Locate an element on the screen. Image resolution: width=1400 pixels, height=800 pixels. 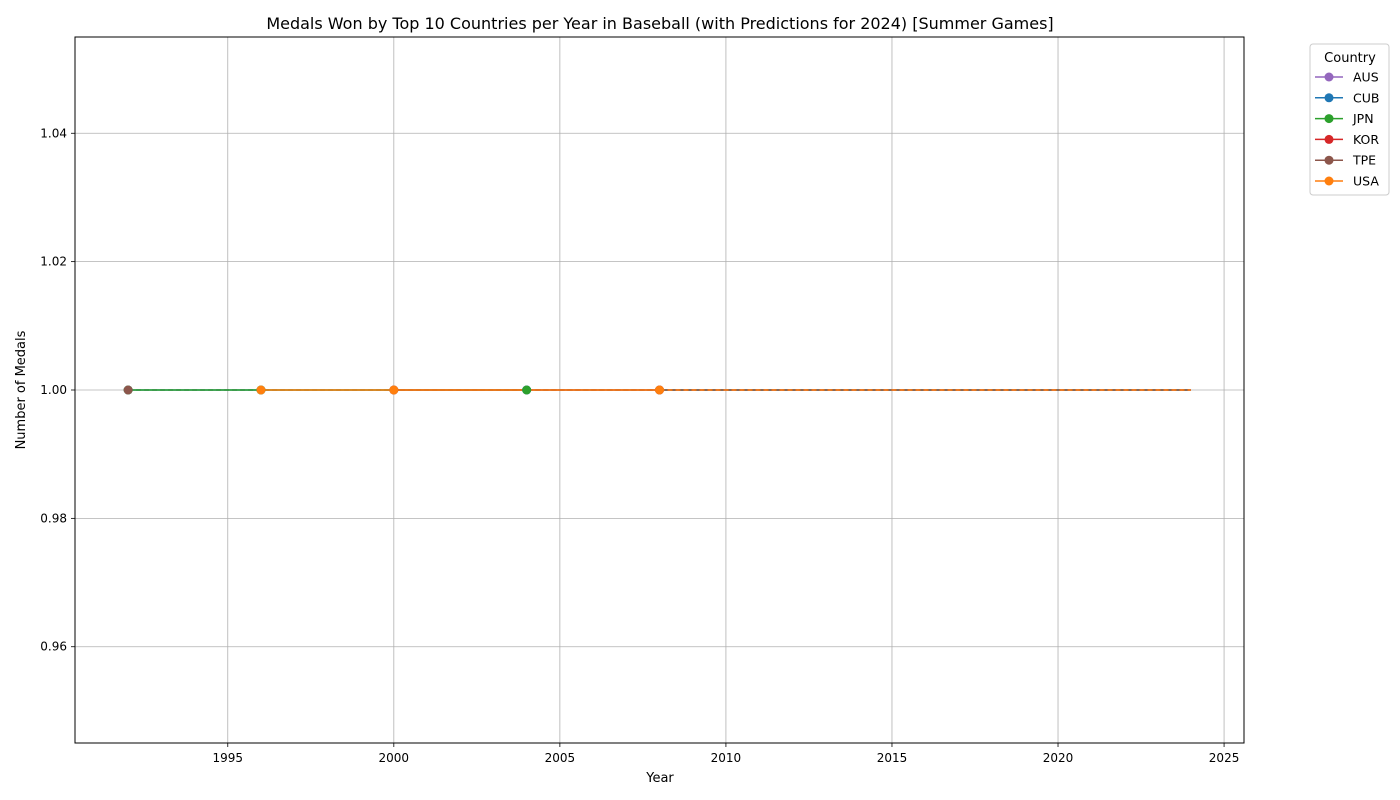
y-tick-label: 0.98 is located at coordinates (53, 518).